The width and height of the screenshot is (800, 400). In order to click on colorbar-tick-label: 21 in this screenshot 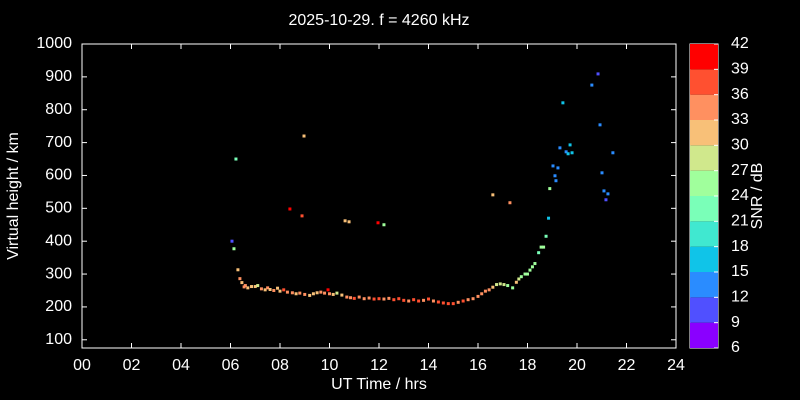, I will do `click(740, 221)`.